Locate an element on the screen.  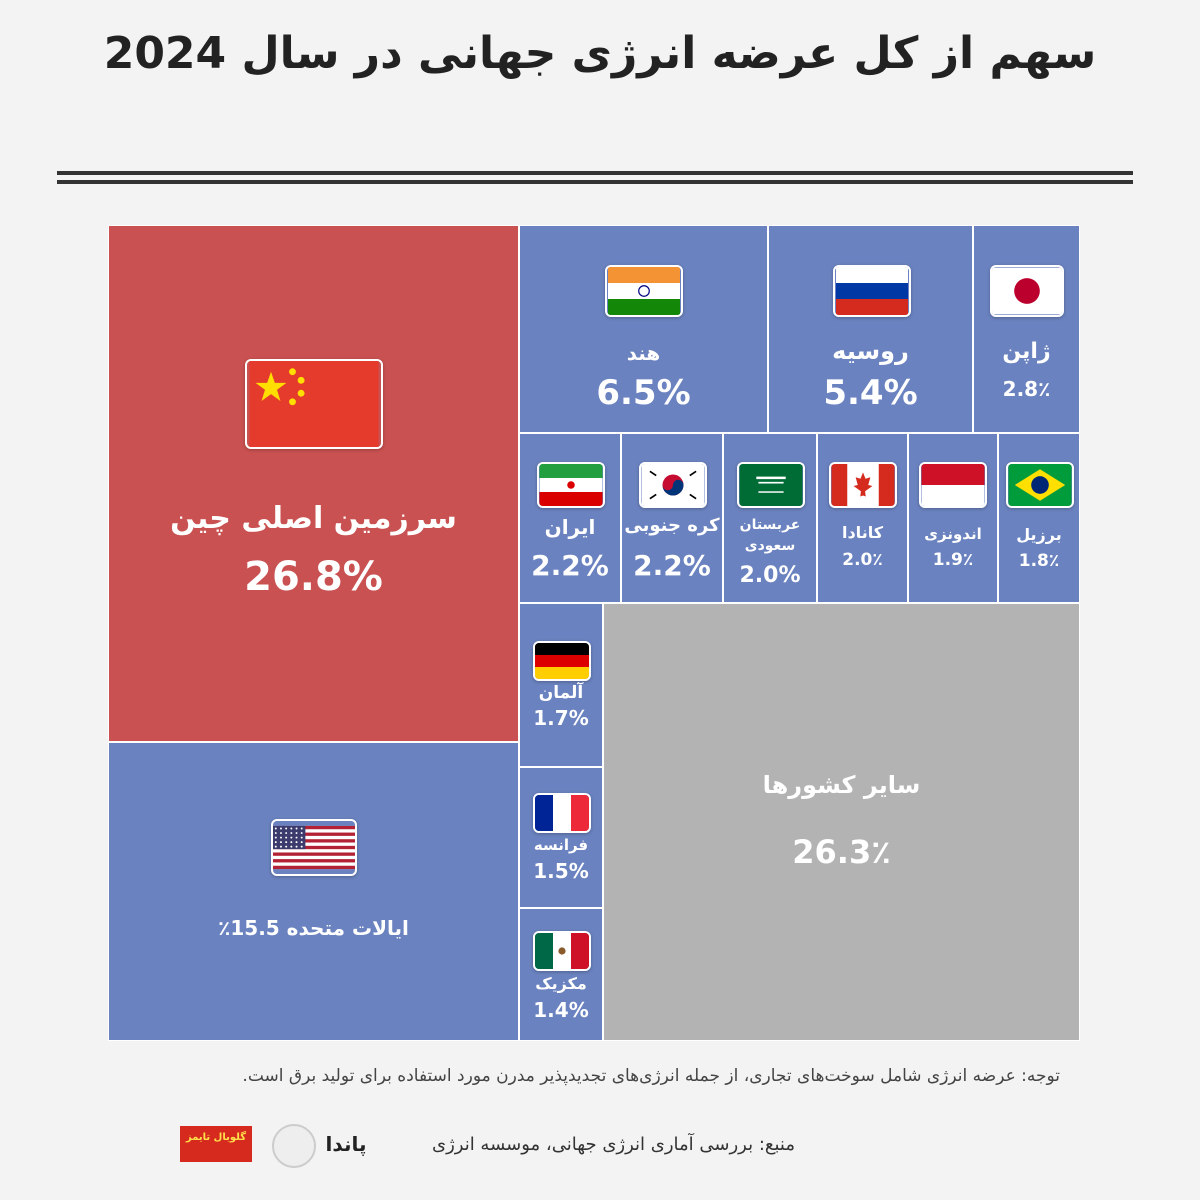
tile-value-germany: 1.7% is located at coordinates (561, 718).